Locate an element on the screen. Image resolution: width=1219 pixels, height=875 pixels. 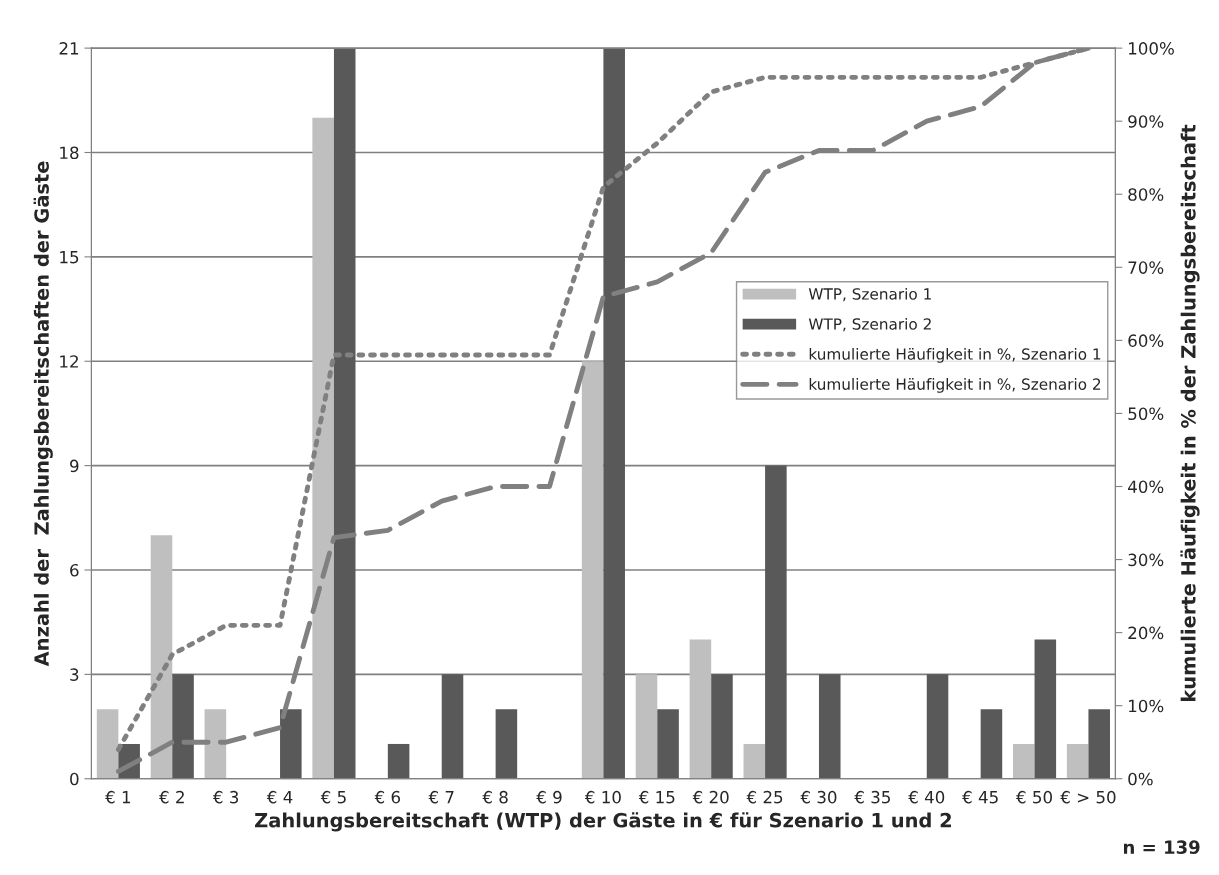
x-tick-label: € 6 is located at coordinates (387, 797).